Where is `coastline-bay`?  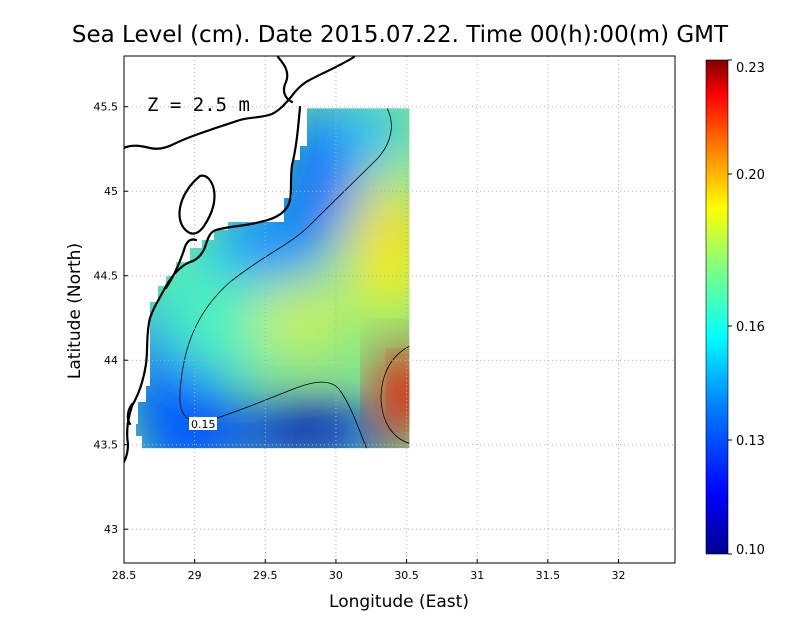
coastline-bay is located at coordinates (130, 414).